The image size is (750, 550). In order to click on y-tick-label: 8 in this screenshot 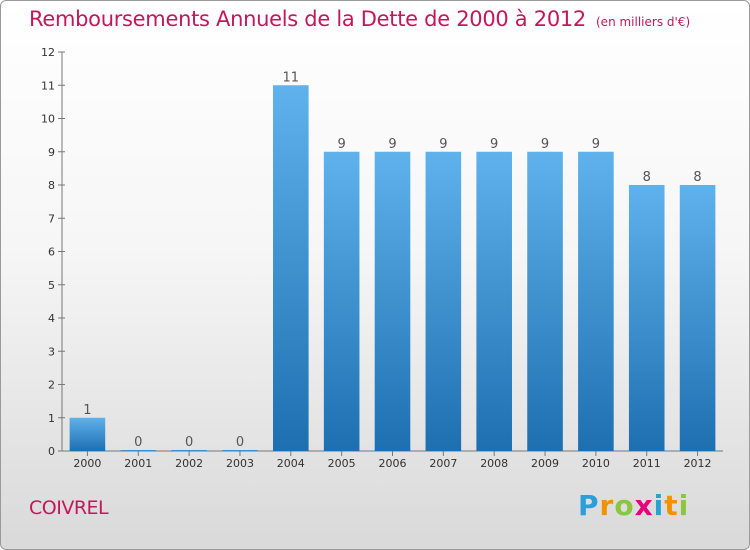, I will do `click(51, 185)`.